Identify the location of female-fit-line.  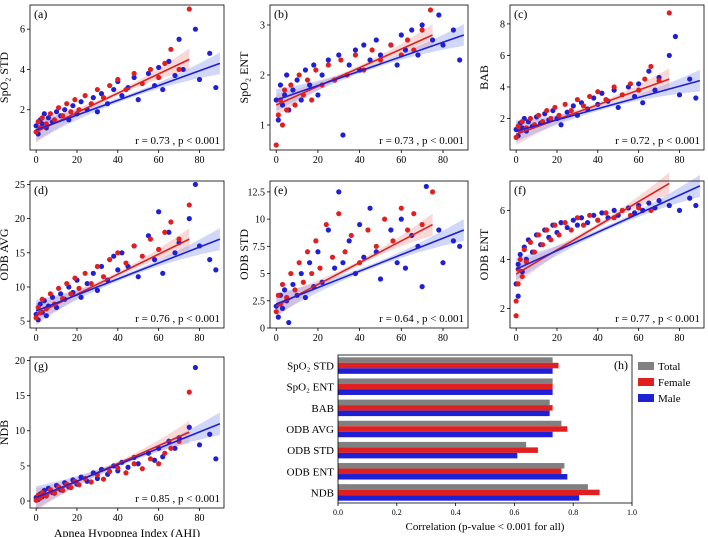
(112, 466).